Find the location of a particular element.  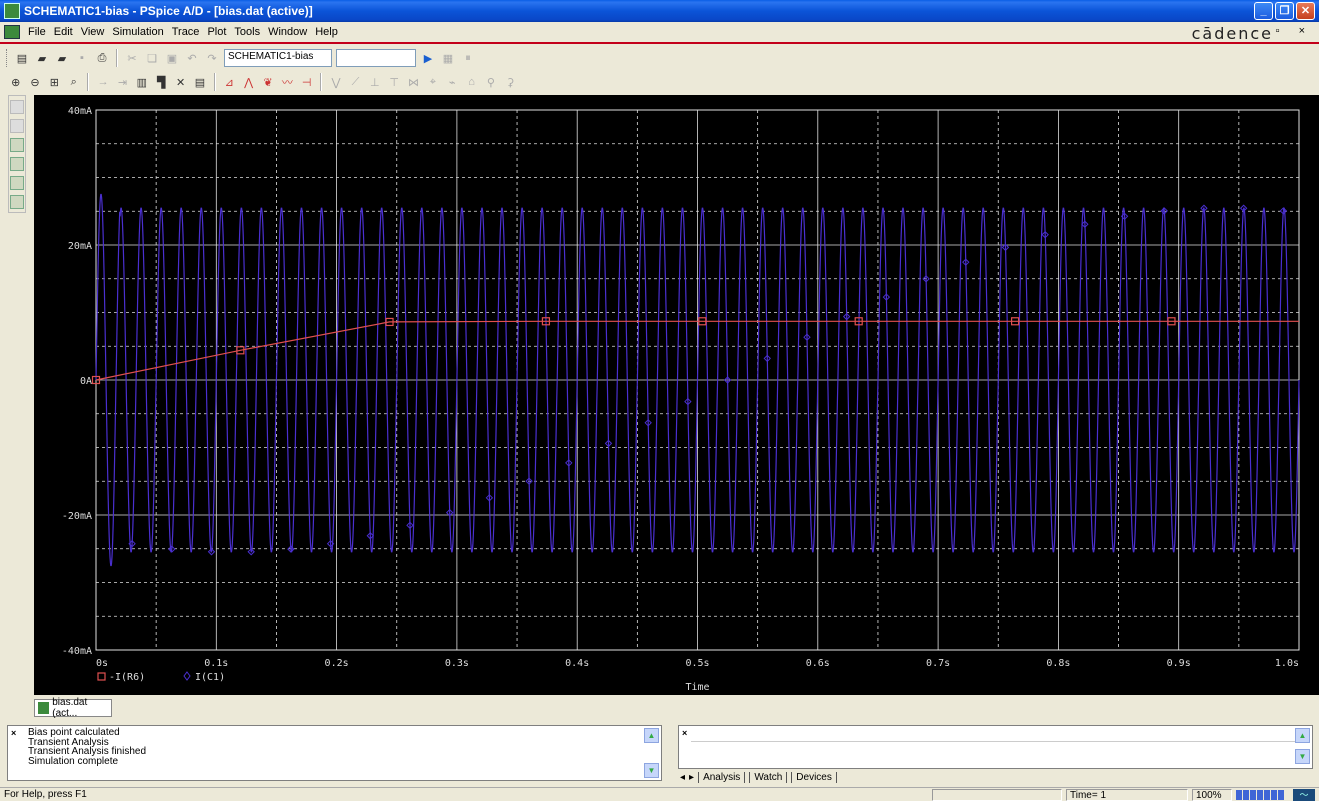

menu-file: File is located at coordinates (37, 32).